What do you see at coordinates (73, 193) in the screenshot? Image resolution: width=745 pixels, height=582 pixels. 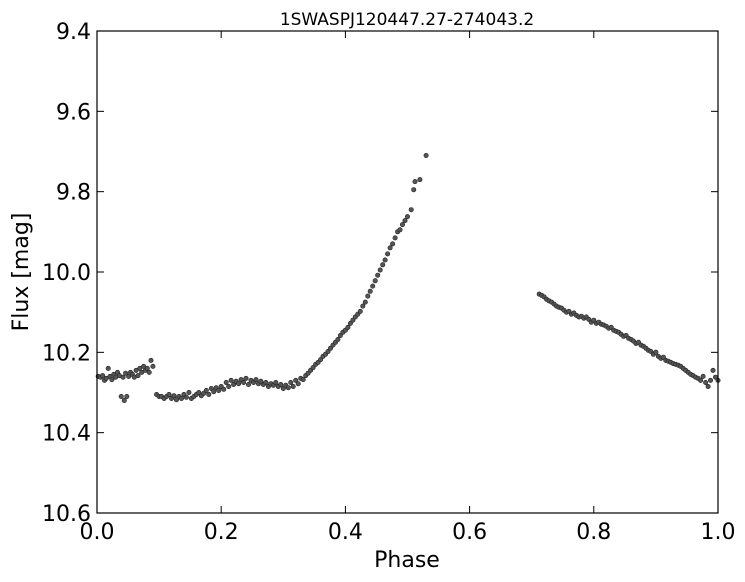 I see `y-tick-label: 9.8` at bounding box center [73, 193].